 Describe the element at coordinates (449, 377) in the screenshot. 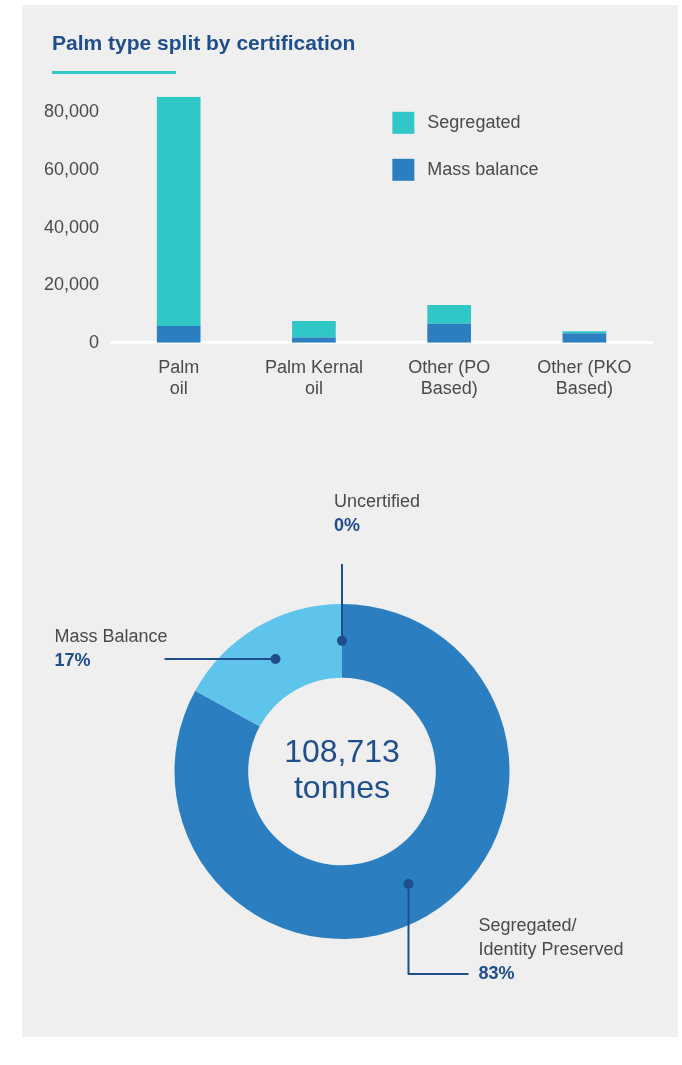

I see `x-tick-label: Other (PO Based)` at that location.